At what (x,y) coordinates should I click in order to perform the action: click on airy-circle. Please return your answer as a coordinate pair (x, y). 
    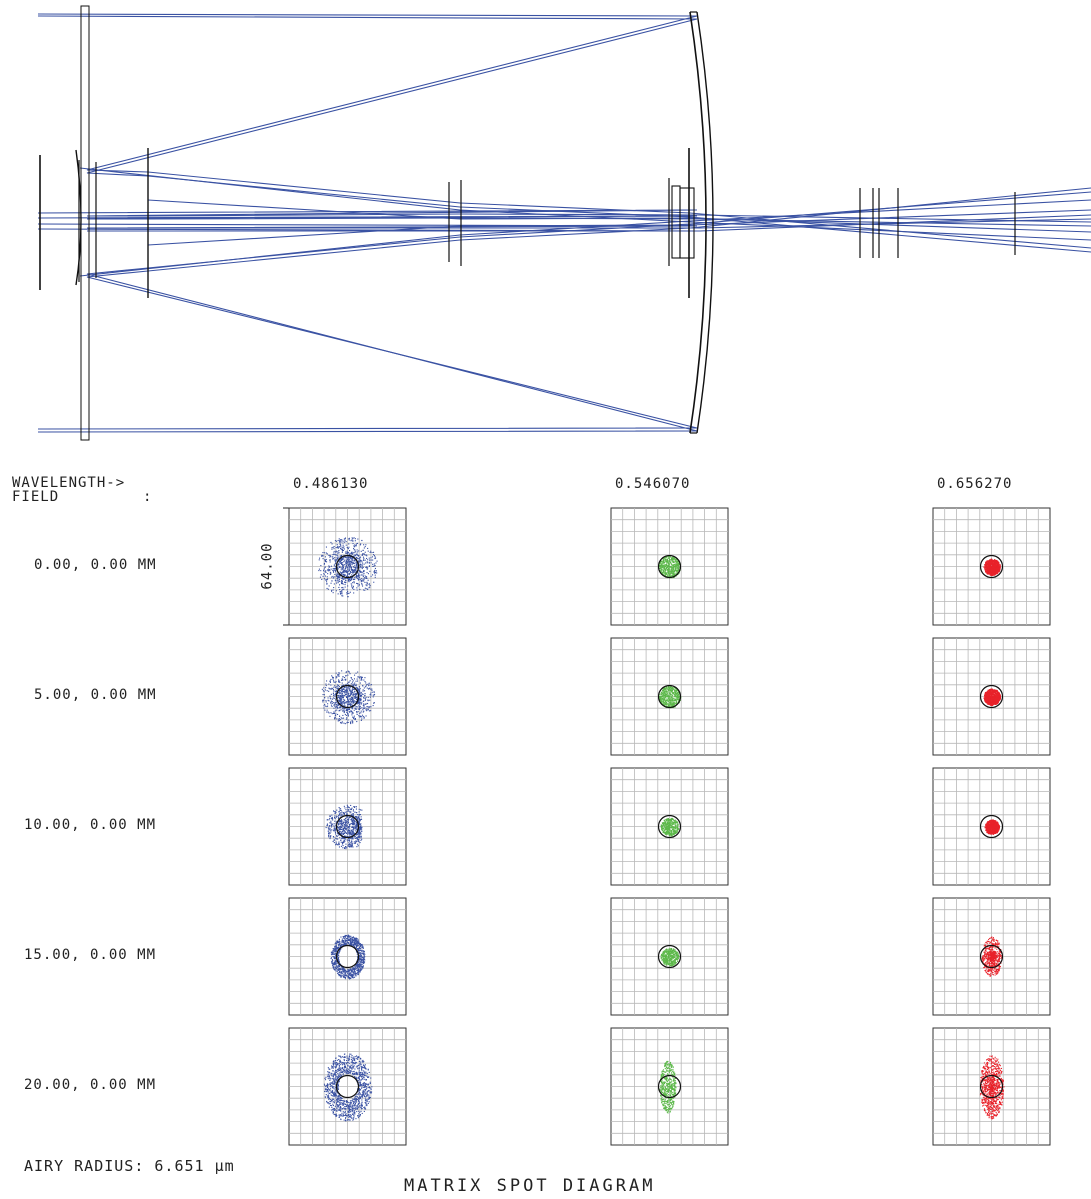
    Looking at the image, I should click on (347, 566).